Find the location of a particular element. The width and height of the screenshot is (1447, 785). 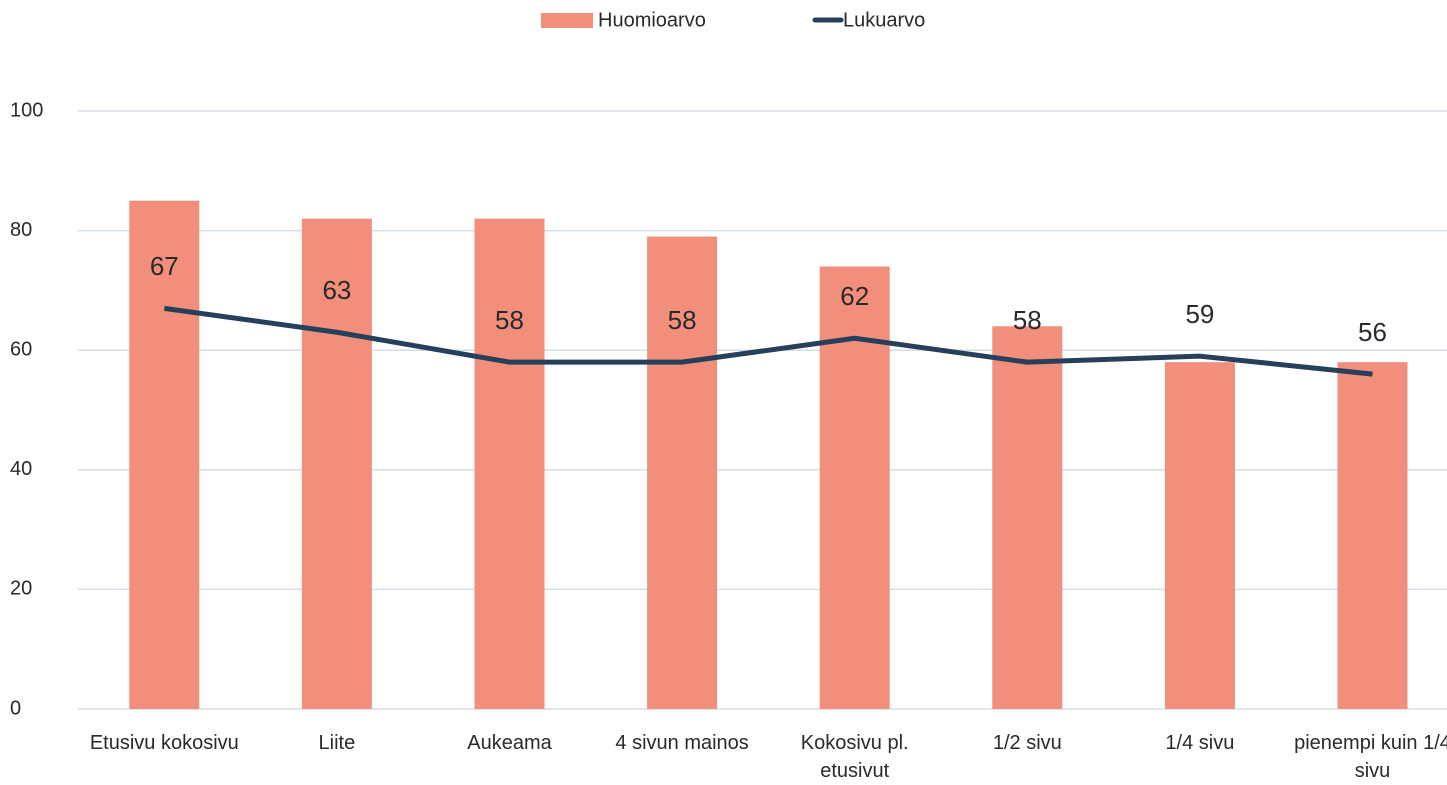

y-tick-label: 80 is located at coordinates (21, 230).